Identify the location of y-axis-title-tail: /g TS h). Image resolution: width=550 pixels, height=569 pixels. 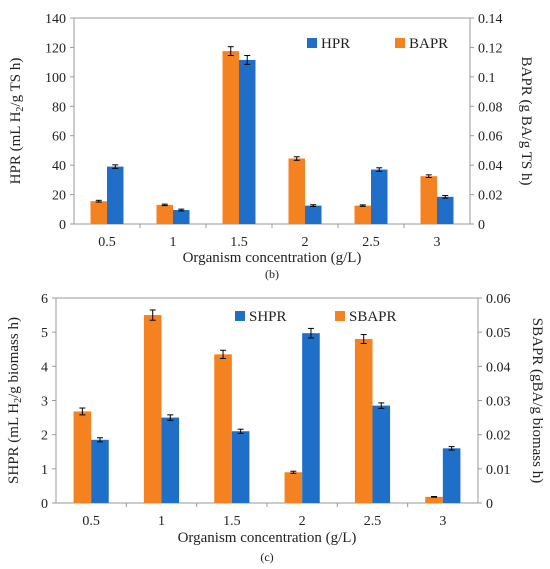
(16, 82).